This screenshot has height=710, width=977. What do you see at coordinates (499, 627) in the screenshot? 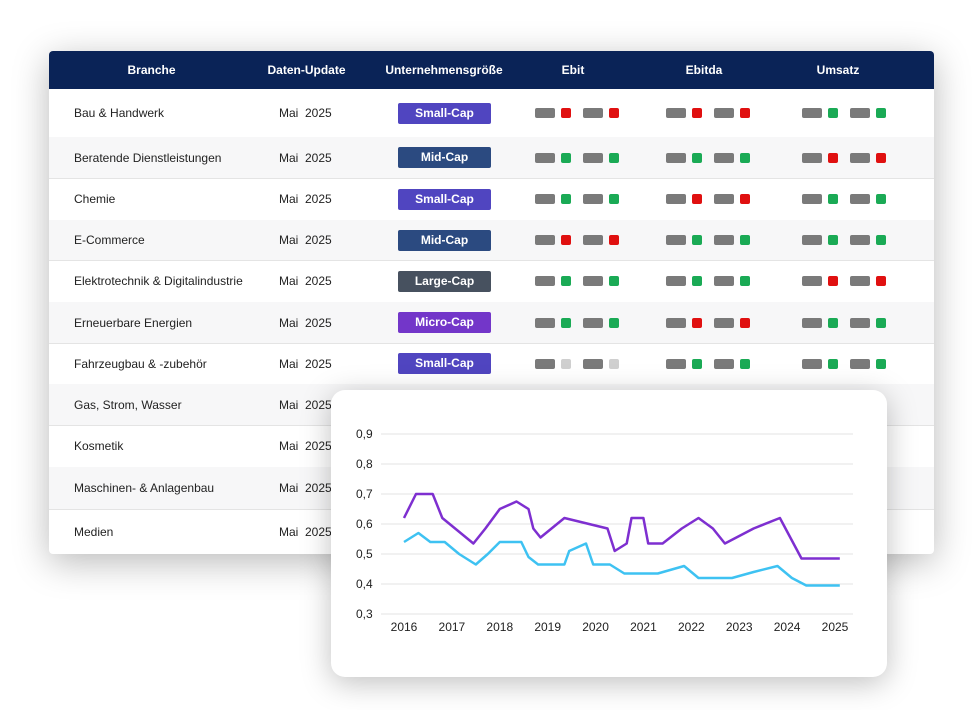
I see `x-tick-label: 2018` at bounding box center [499, 627].